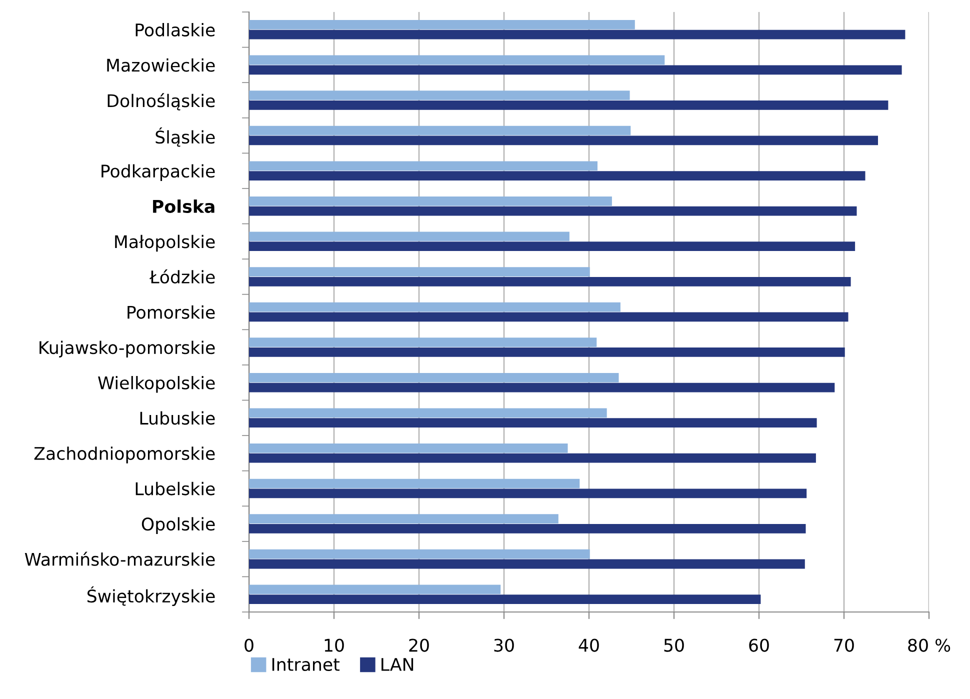 The image size is (970, 699). I want to click on x-tick-label: 60, so click(759, 645).